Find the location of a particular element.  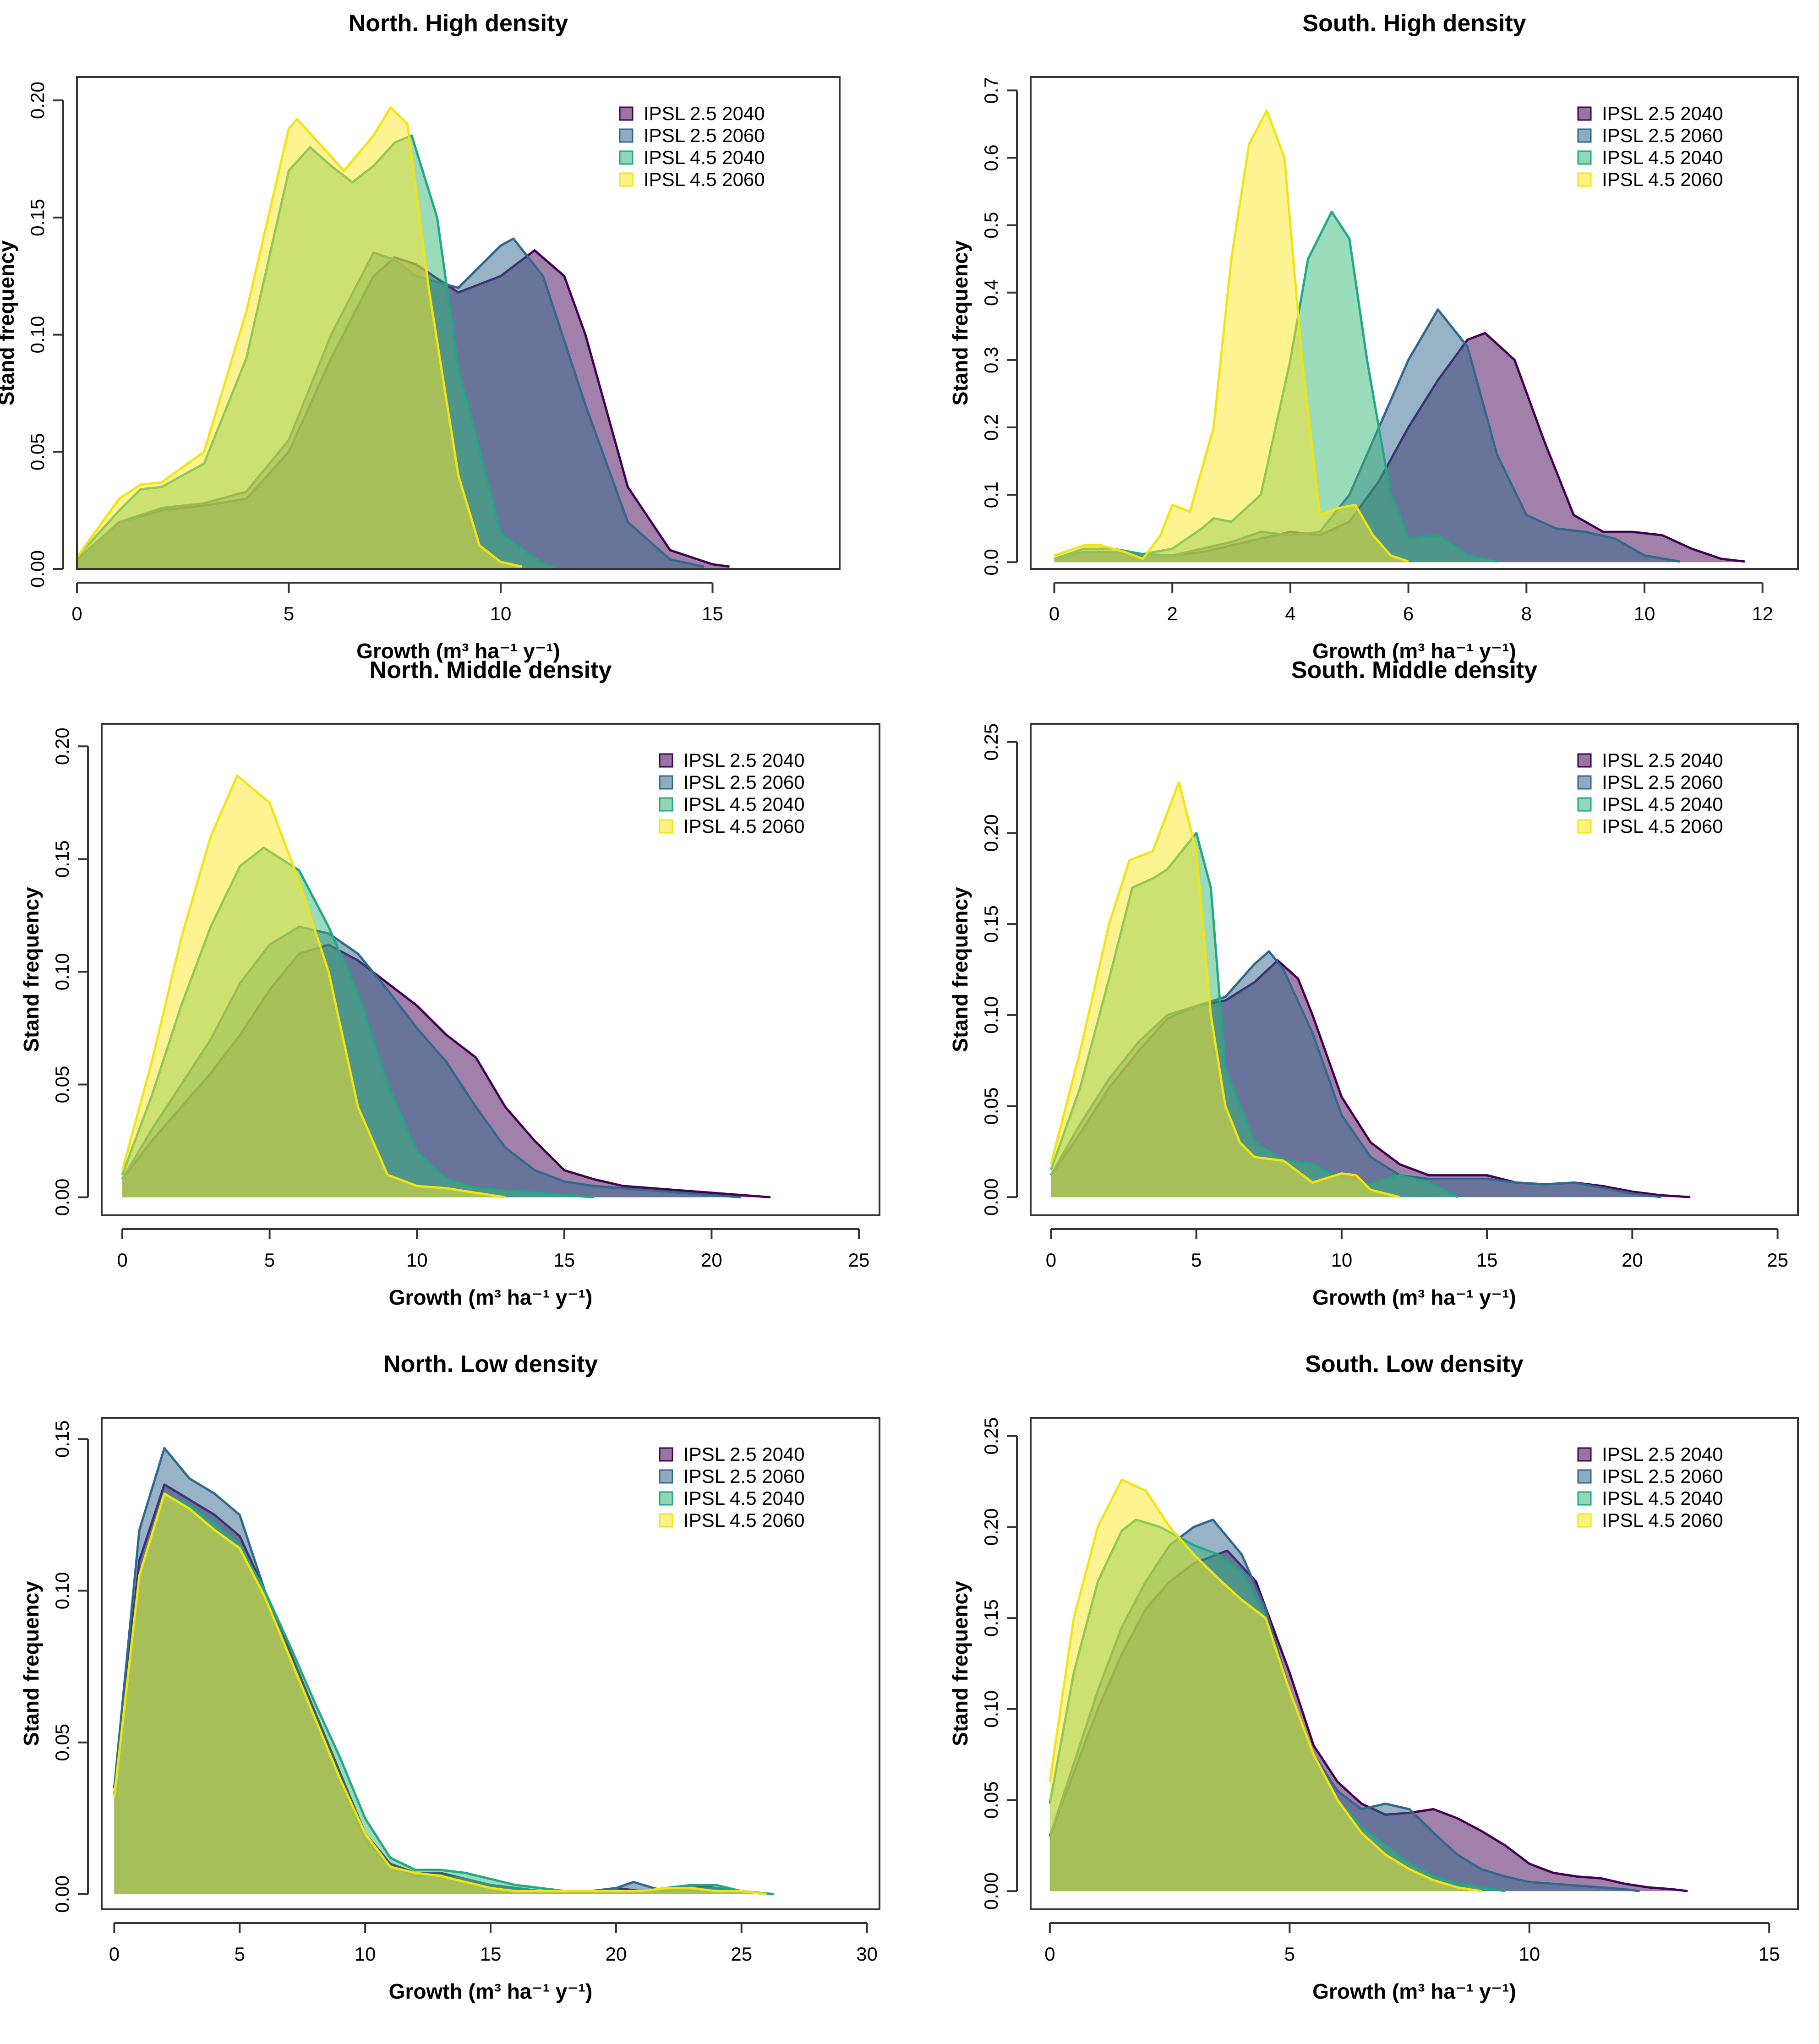

x-tick-label: 2 is located at coordinates (1172, 614).